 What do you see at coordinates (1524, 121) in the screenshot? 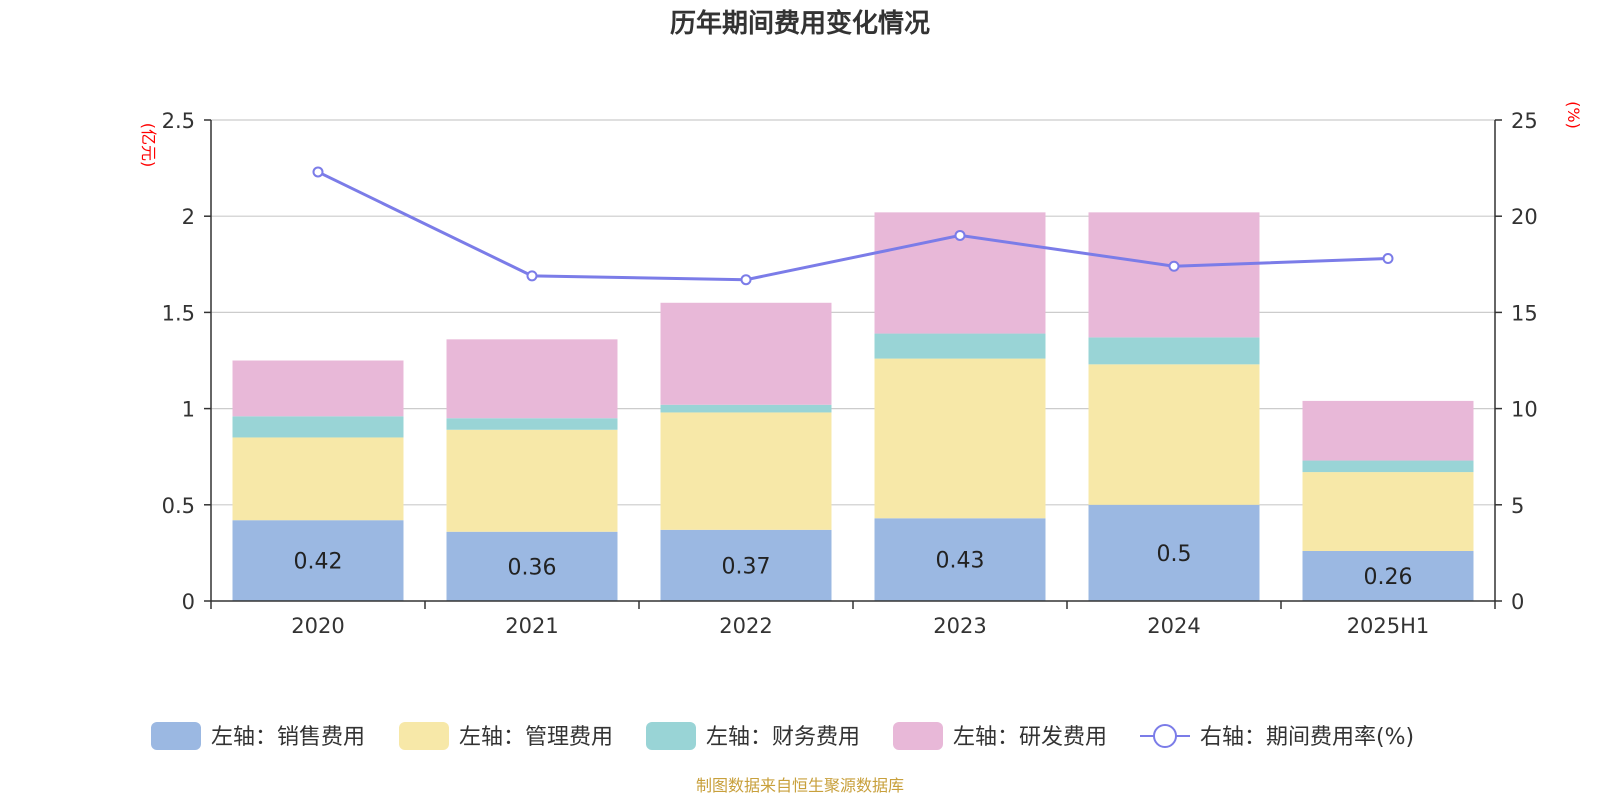
I see `right-axis-tick-label: 25` at bounding box center [1524, 121].